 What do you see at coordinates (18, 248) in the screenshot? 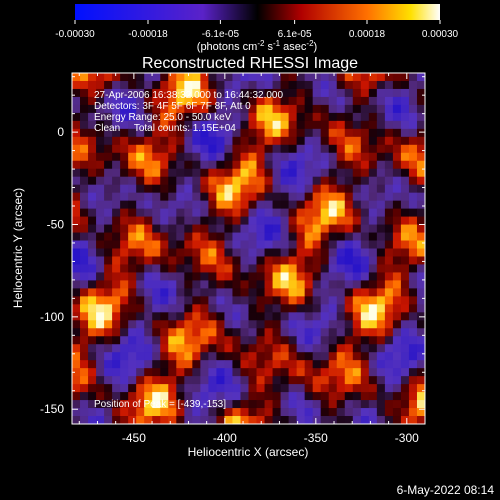
I see `y-axis-label: Heliocentric Y (arcsec)` at bounding box center [18, 248].